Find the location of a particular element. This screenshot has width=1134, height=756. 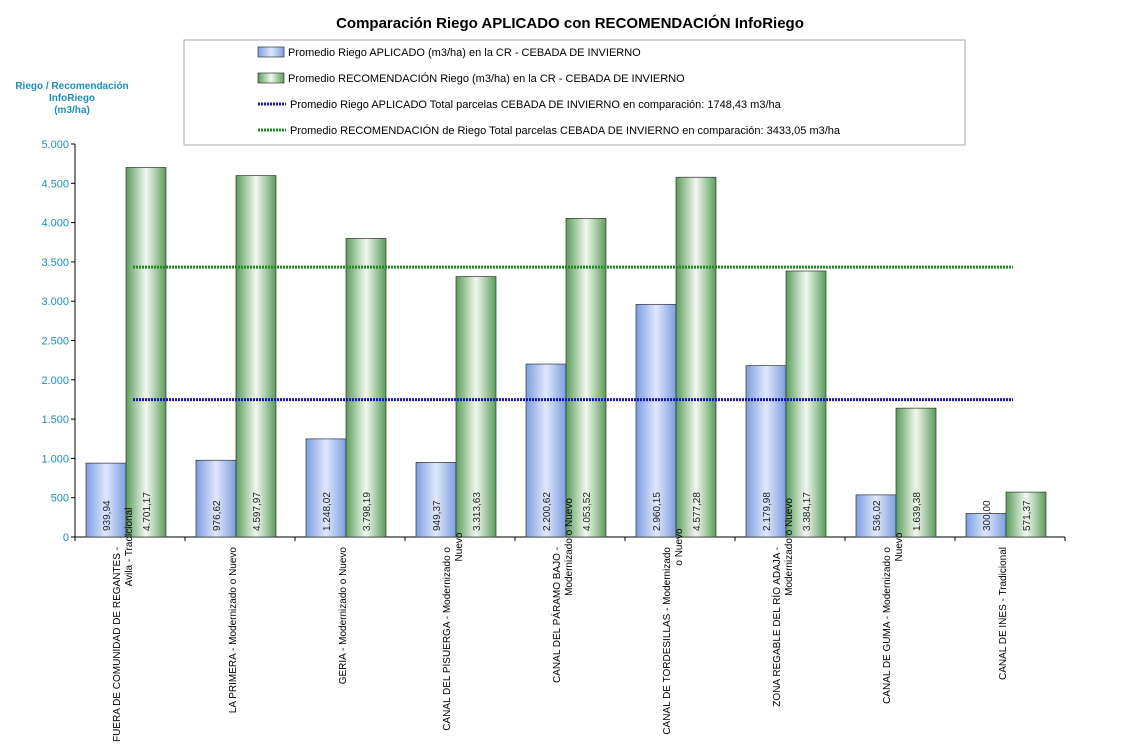

x-tick-label: CANAL DEL PISUERGA - Modernizado oNuevo is located at coordinates (453, 631).